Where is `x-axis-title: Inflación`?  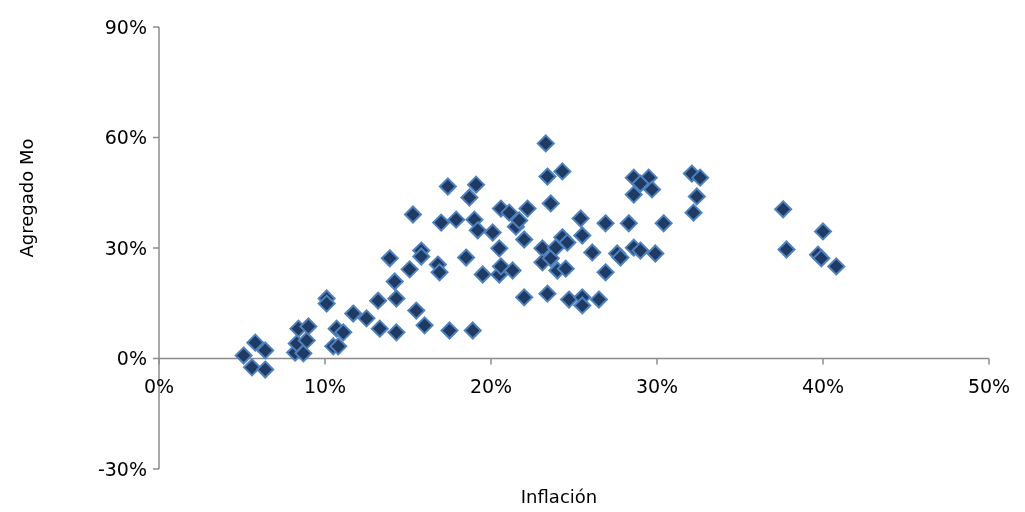 x-axis-title: Inflación is located at coordinates (559, 496).